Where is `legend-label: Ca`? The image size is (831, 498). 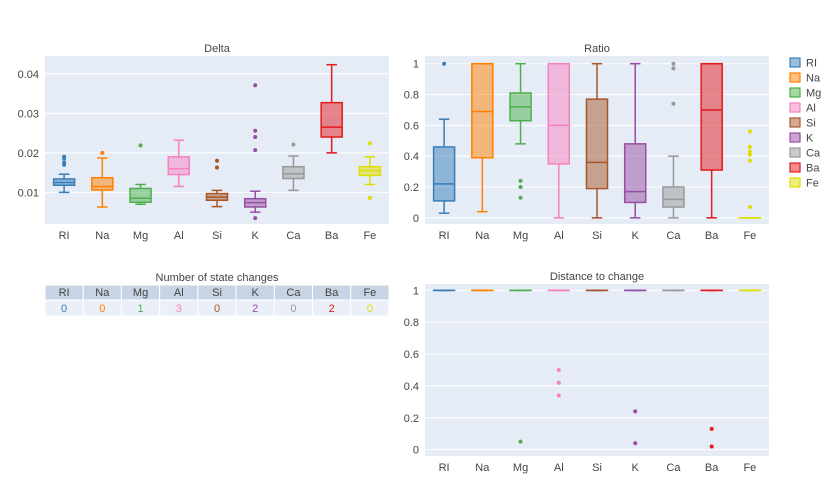
legend-label: Ca is located at coordinates (813, 154).